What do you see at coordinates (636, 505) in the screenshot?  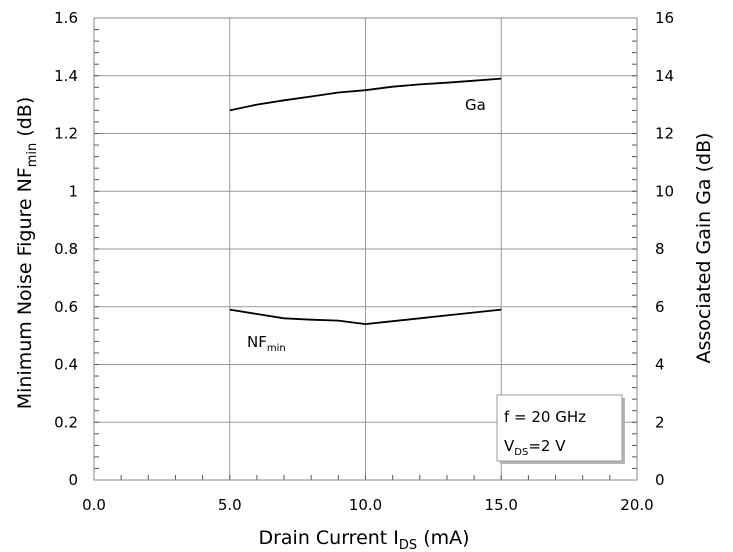 I see `x-tick-label: 20.0` at bounding box center [636, 505].